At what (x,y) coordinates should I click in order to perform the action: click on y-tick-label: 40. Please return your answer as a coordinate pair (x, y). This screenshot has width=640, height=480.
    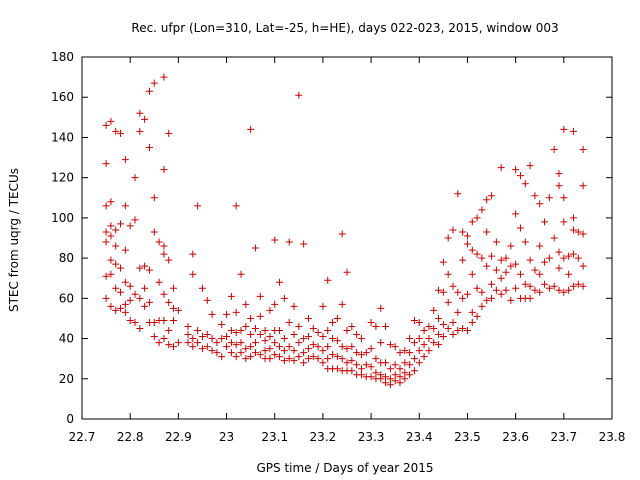
    Looking at the image, I should click on (66, 339).